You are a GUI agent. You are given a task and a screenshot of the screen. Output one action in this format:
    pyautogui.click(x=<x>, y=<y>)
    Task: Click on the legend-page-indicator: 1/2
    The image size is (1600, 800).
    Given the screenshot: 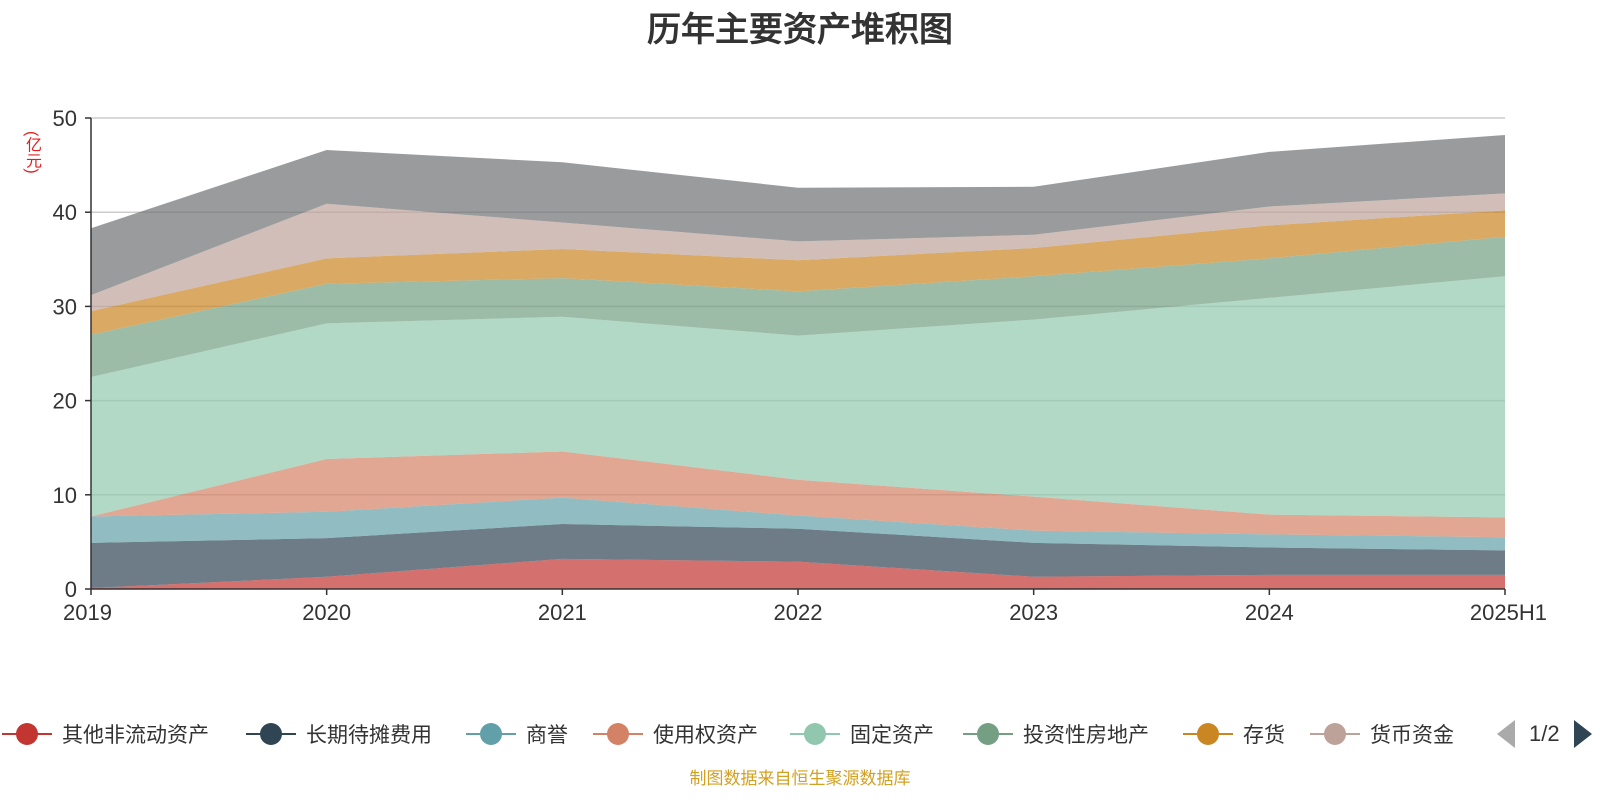 What is the action you would take?
    pyautogui.click(x=1544, y=733)
    